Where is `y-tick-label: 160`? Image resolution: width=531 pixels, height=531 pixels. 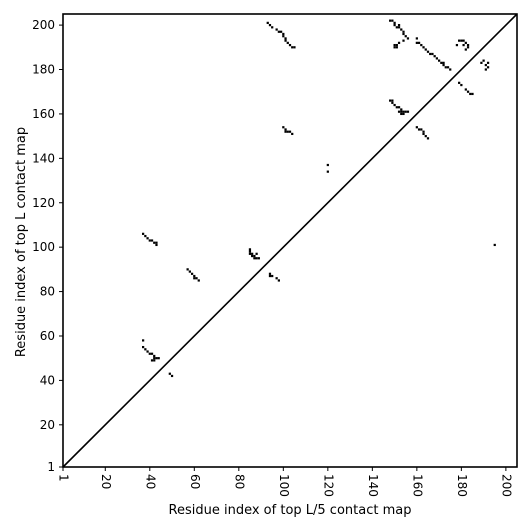 y-tick-label: 160 is located at coordinates (43, 114).